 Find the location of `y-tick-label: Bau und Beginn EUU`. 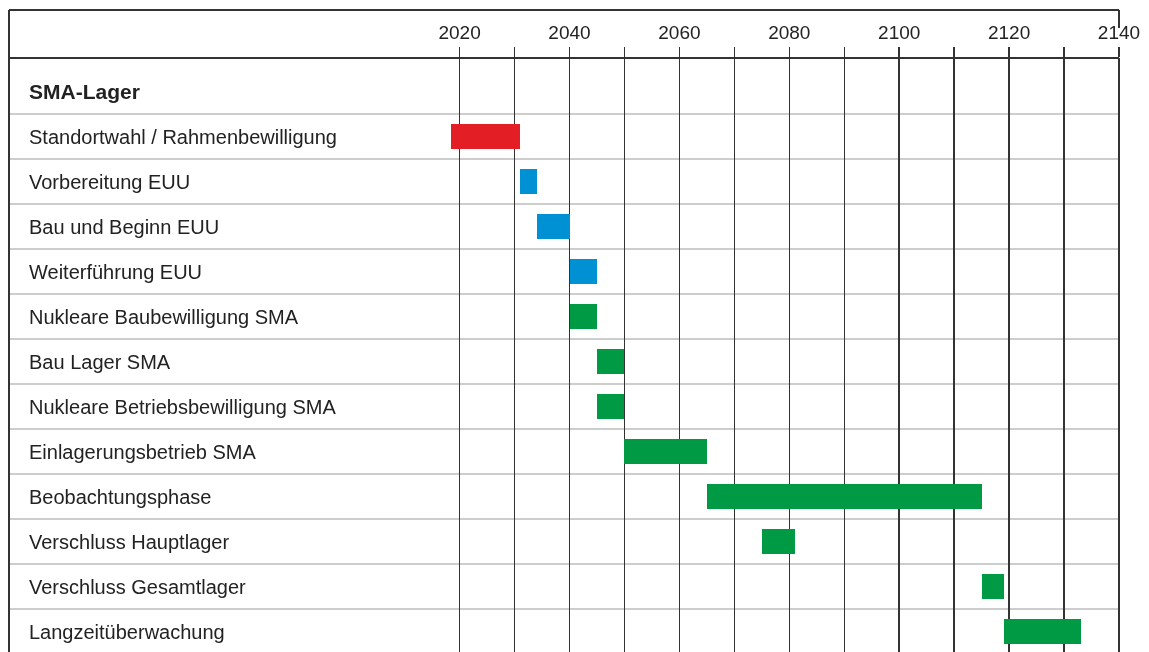

y-tick-label: Bau und Beginn EUU is located at coordinates (124, 227).